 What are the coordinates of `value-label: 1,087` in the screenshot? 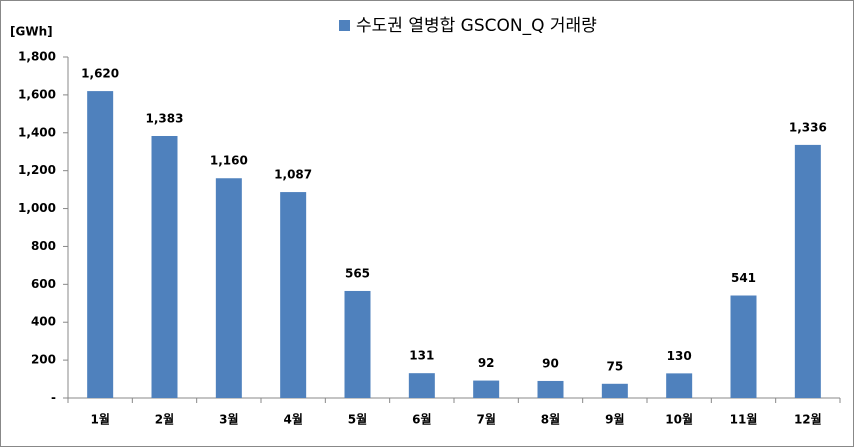 It's located at (293, 175).